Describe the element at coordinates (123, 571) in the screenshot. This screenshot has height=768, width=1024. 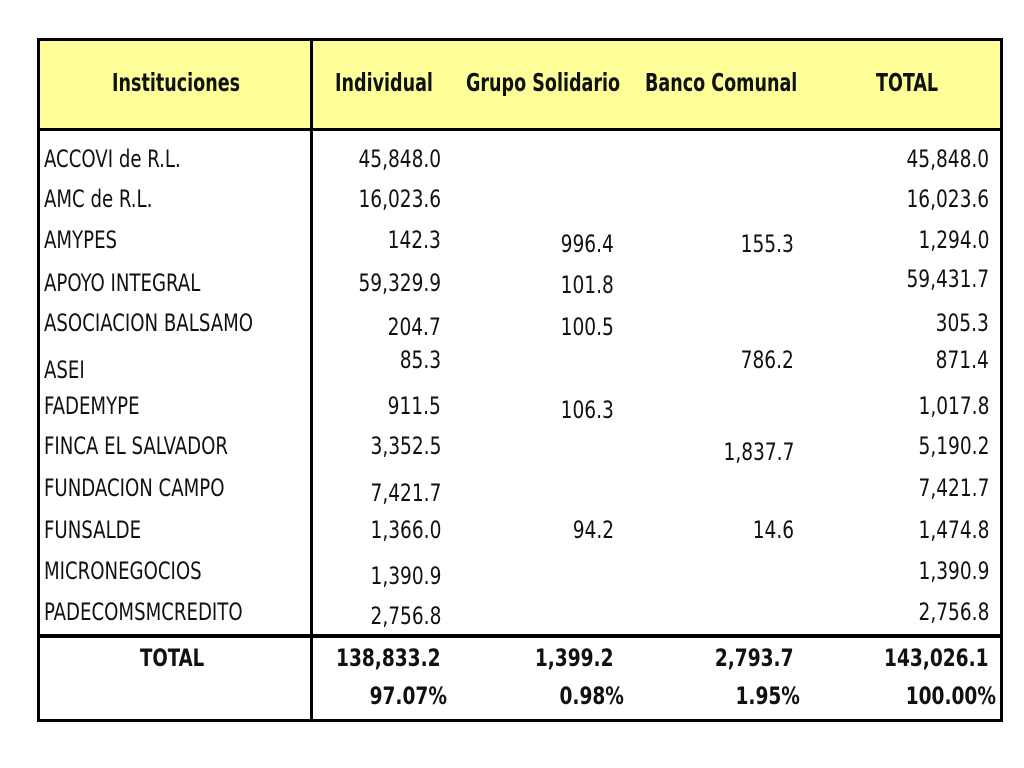
I see `row-name: MICRONEGOCIOS` at that location.